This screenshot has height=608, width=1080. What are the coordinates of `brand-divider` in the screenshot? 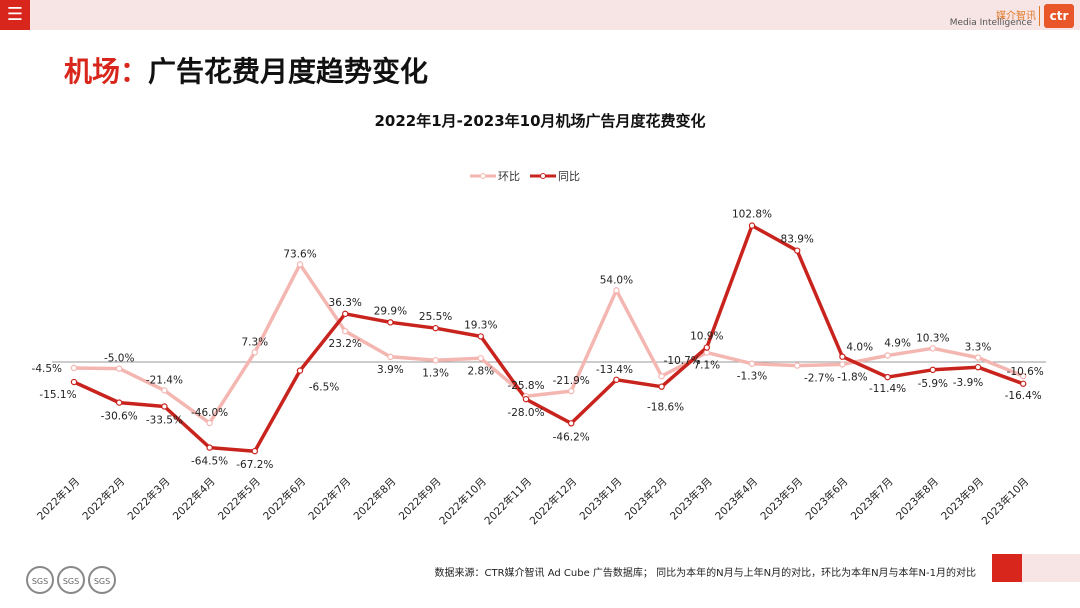 It's located at (1039, 16).